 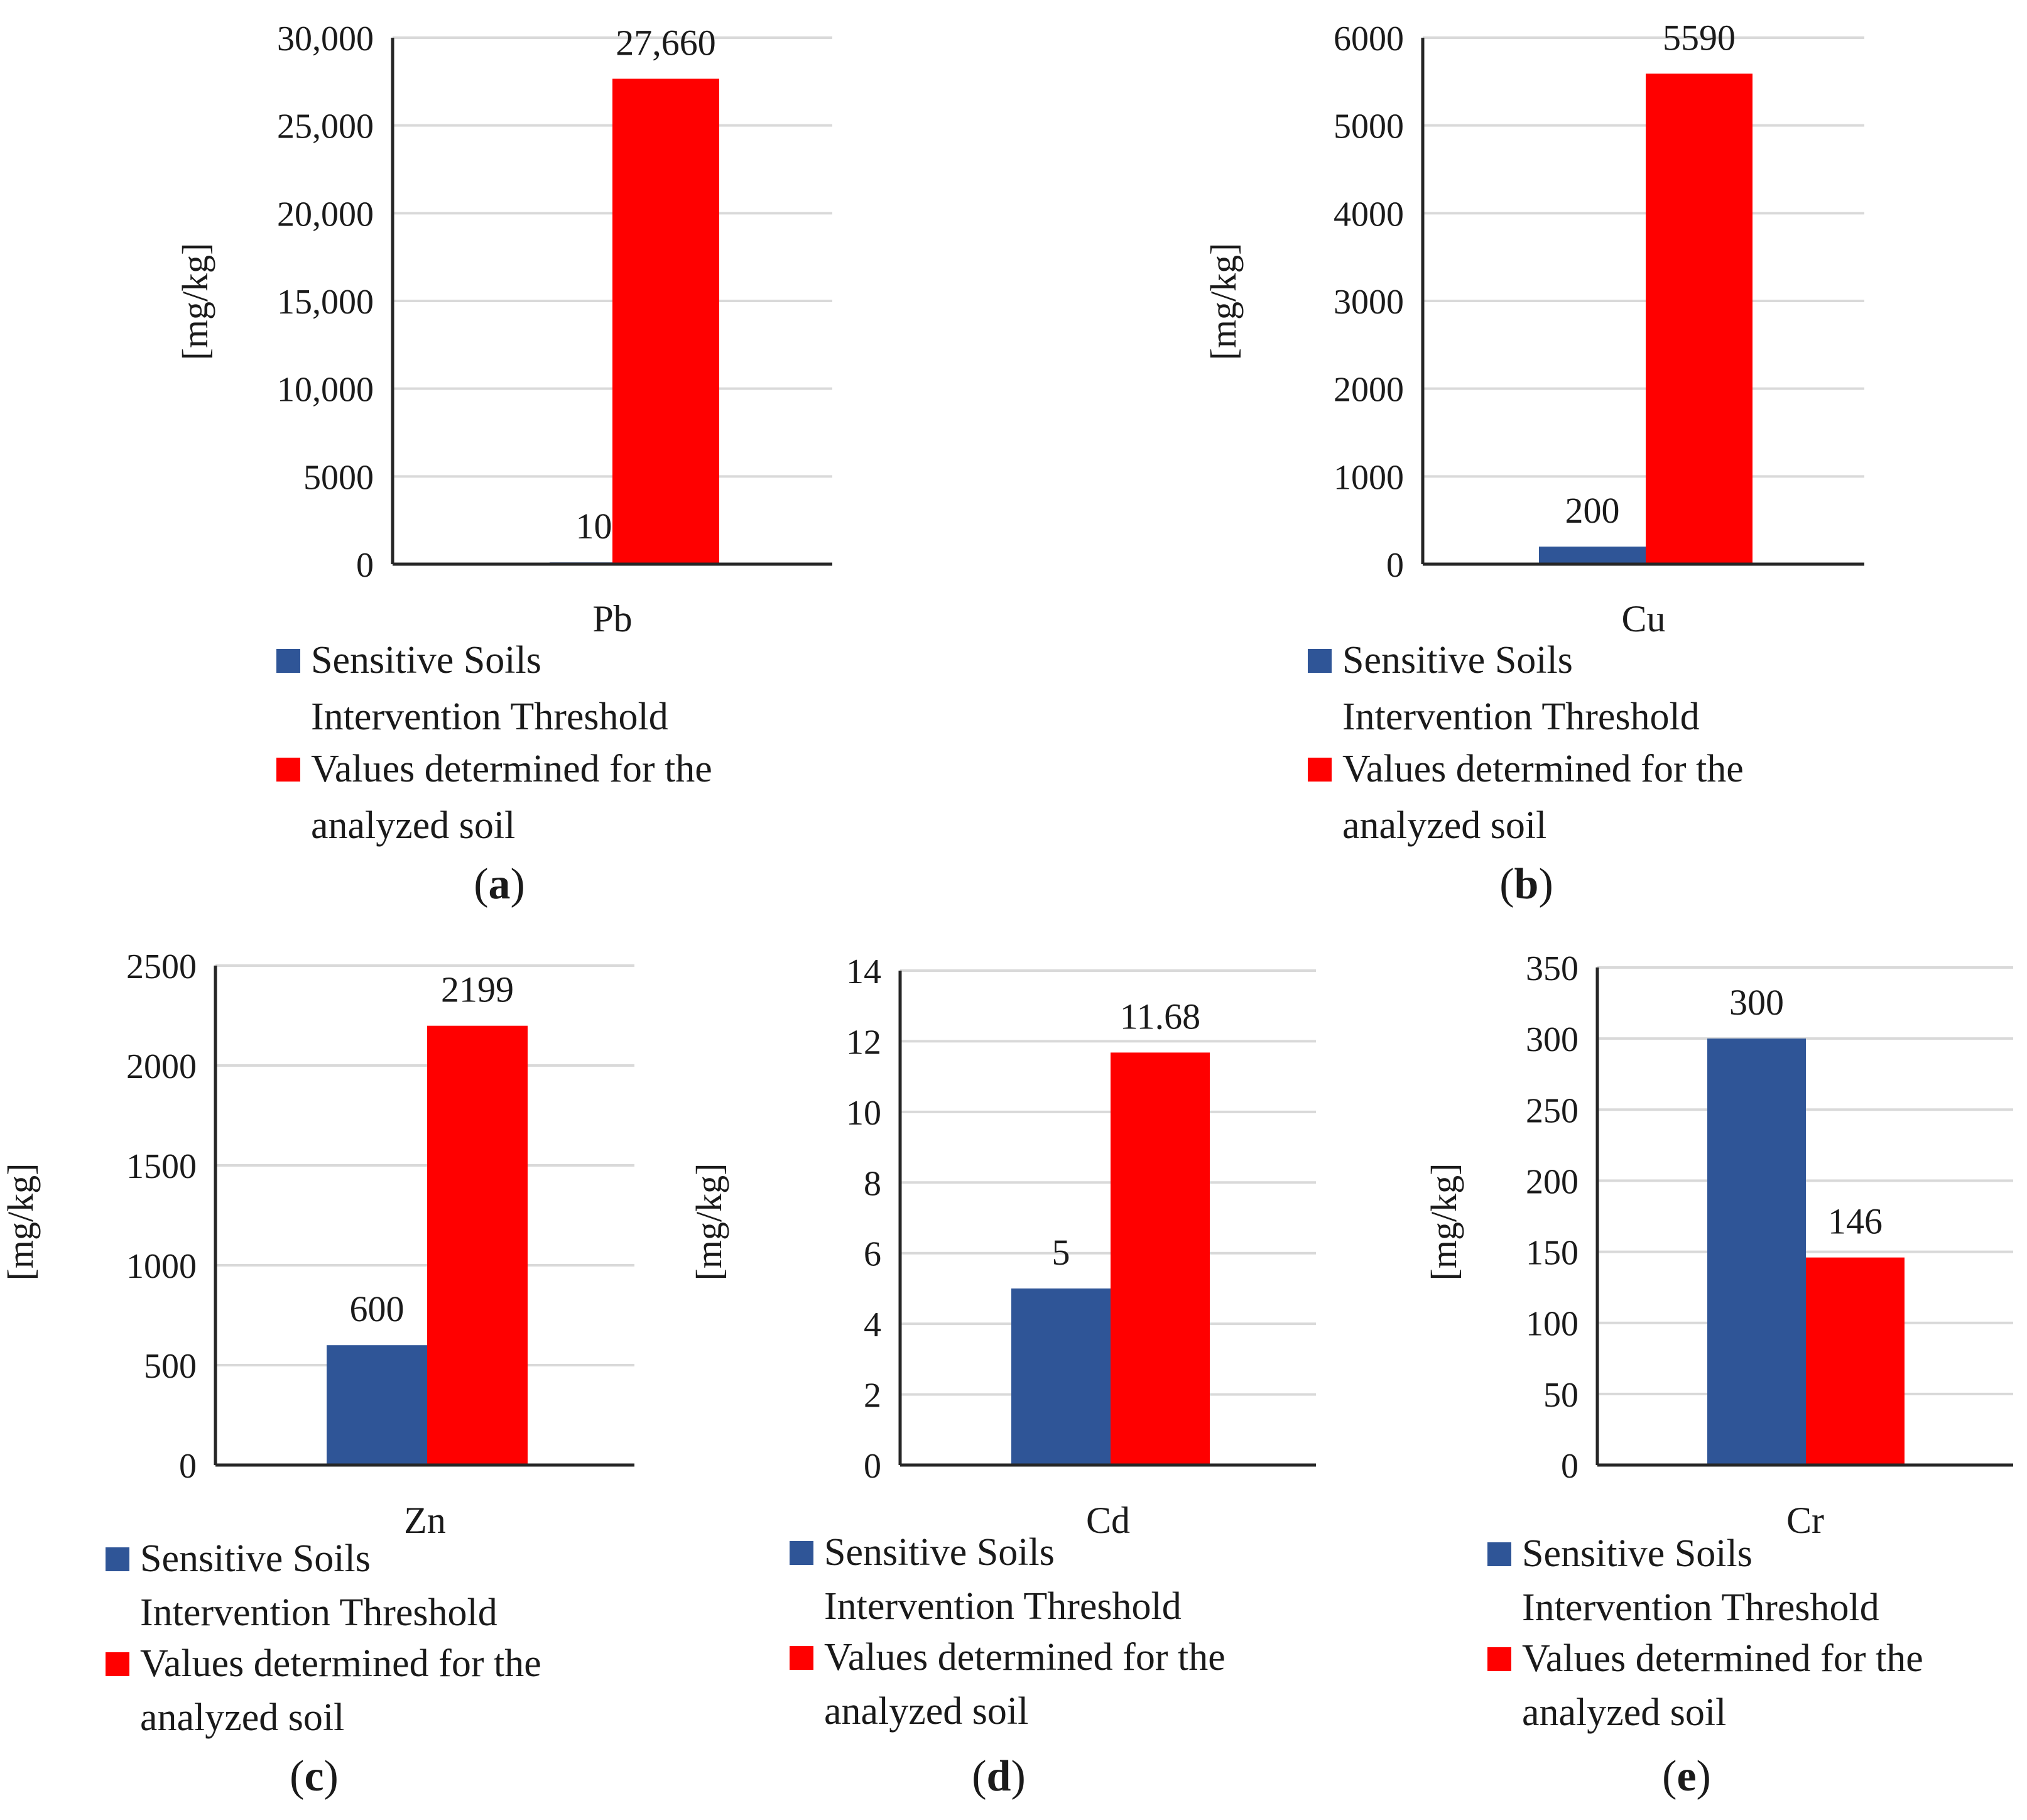 I want to click on y-tick-label: 200, so click(x=1553, y=1181).